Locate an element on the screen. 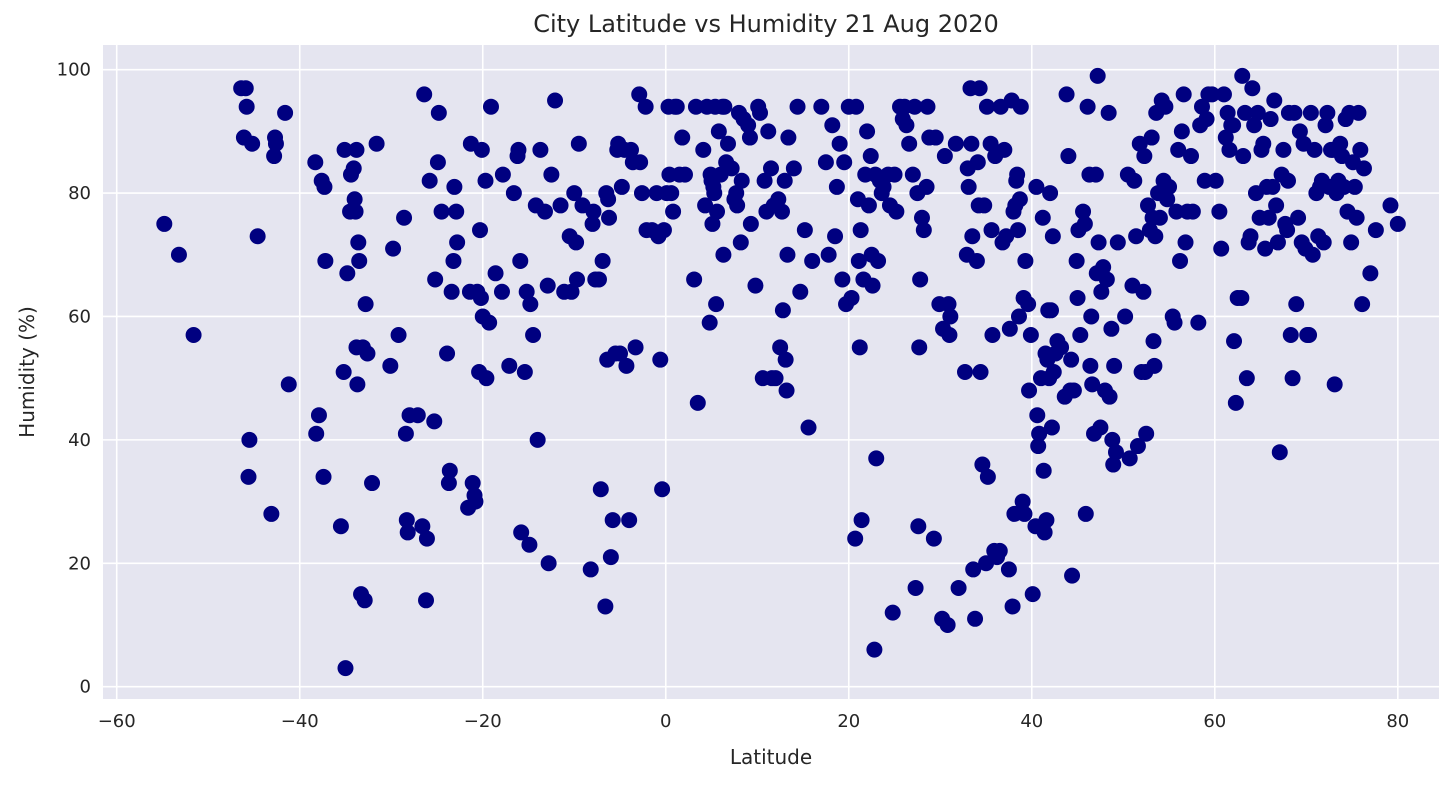 The height and width of the screenshot is (786, 1456). x-tick-label: −20 is located at coordinates (483, 721).